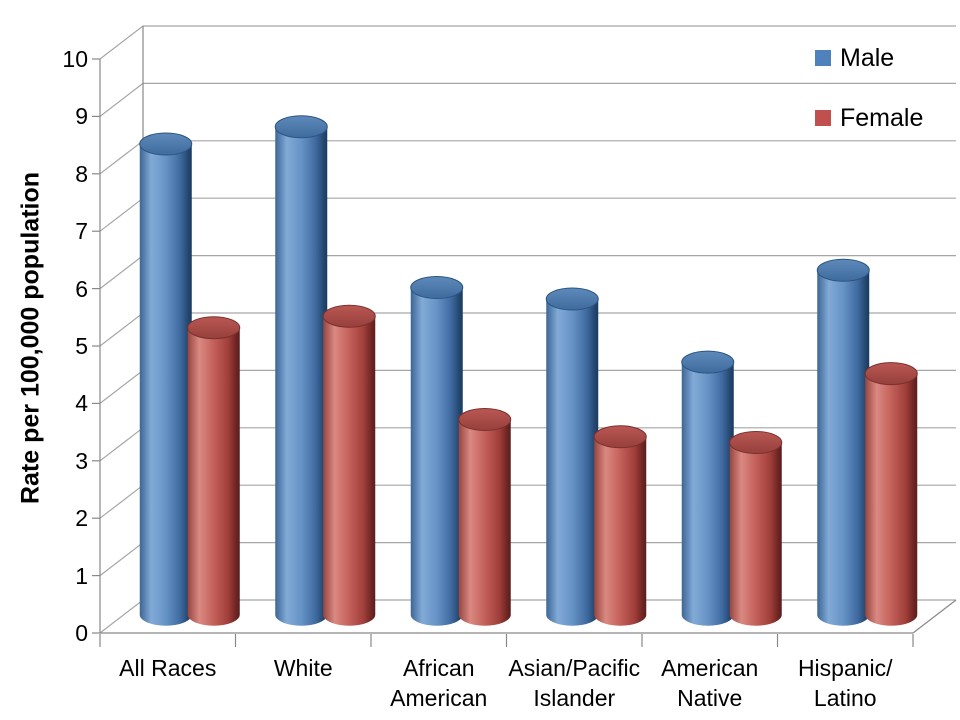 The width and height of the screenshot is (960, 720). Describe the element at coordinates (710, 683) in the screenshot. I see `x-category-label: American Native` at that location.